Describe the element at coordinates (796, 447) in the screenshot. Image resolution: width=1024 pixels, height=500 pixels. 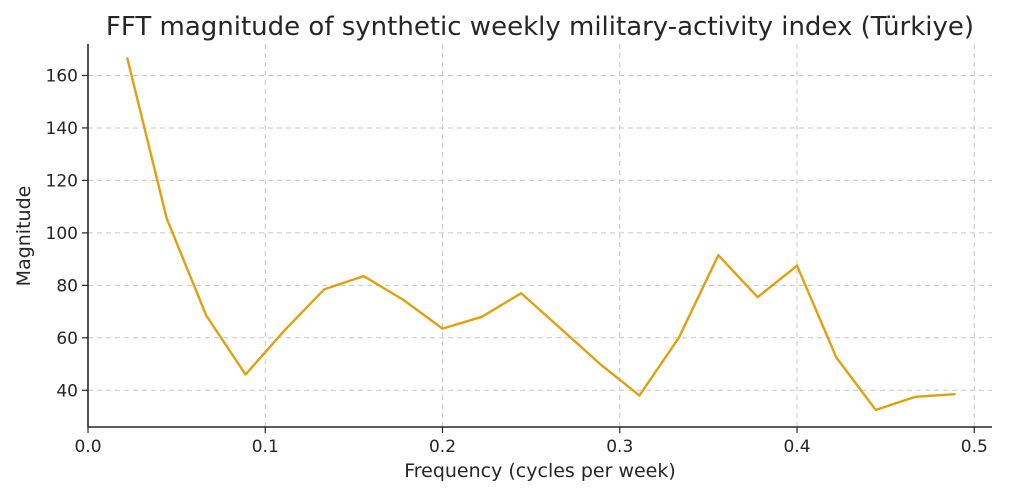
I see `x-tick-label: 0.4` at that location.